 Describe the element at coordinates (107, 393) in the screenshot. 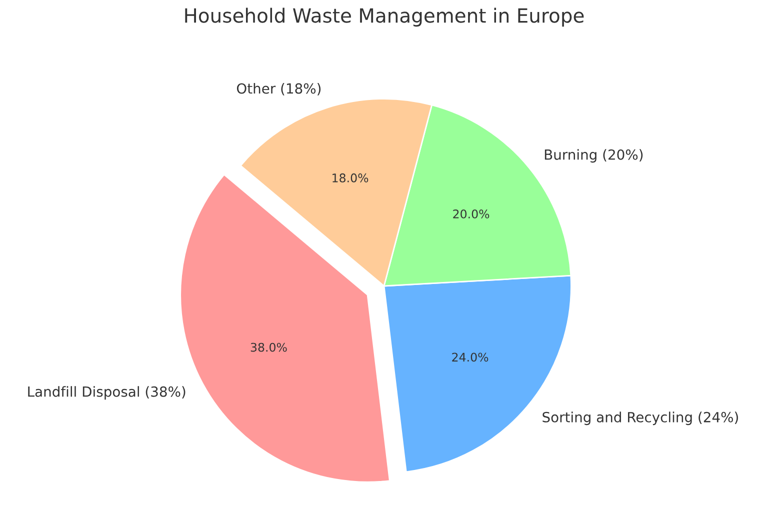

I see `slice-label: Landfill Disposal (38%)` at that location.